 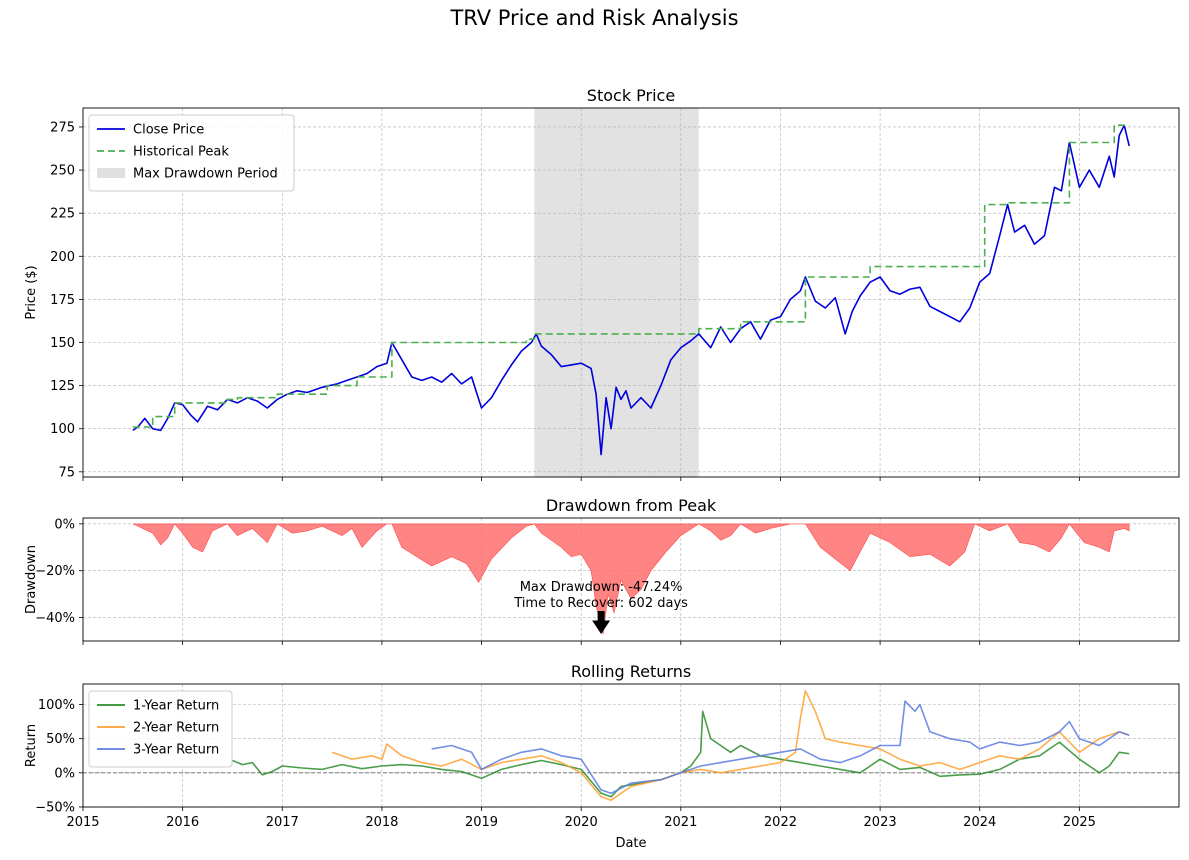 I want to click on legend-label-1-year-return: 1-Year Return, so click(x=176, y=706).